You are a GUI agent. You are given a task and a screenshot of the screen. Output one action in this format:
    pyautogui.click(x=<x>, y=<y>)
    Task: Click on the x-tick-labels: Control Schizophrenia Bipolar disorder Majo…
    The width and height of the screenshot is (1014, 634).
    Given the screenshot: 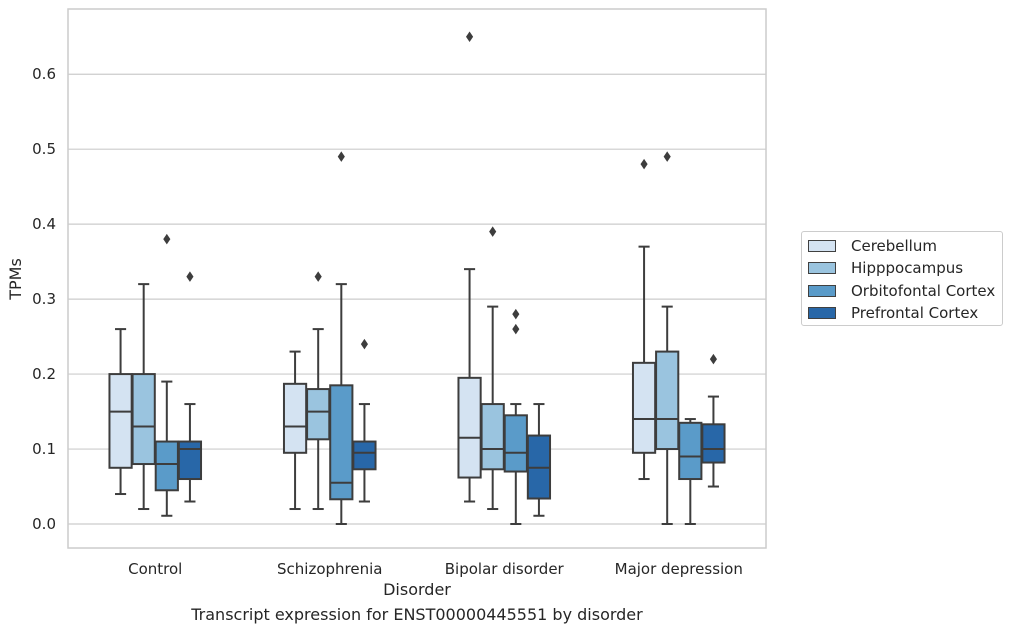 What is the action you would take?
    pyautogui.click(x=435, y=569)
    